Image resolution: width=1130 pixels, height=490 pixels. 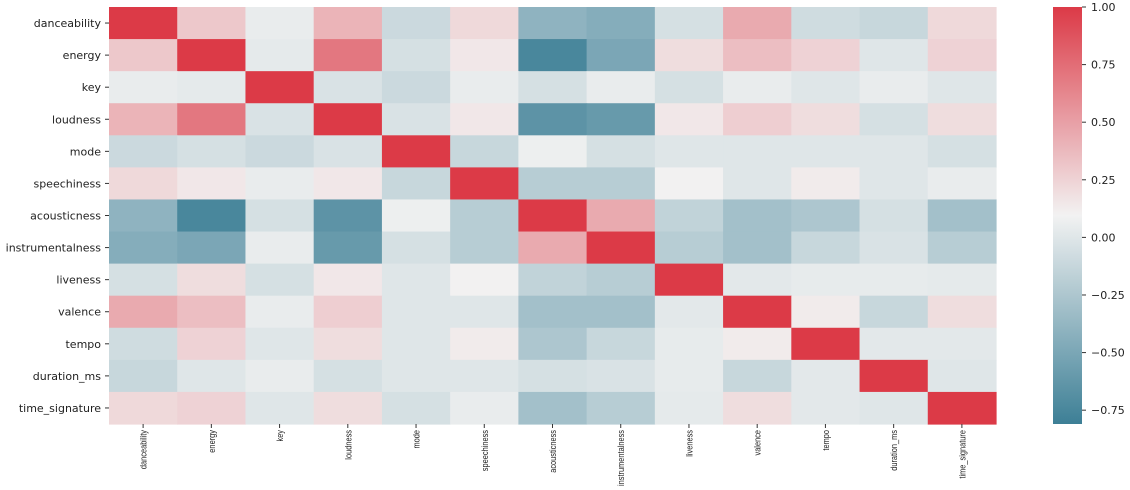 What do you see at coordinates (1103, 237) in the screenshot?
I see `colorbar-tick-label: 0.00` at bounding box center [1103, 237].